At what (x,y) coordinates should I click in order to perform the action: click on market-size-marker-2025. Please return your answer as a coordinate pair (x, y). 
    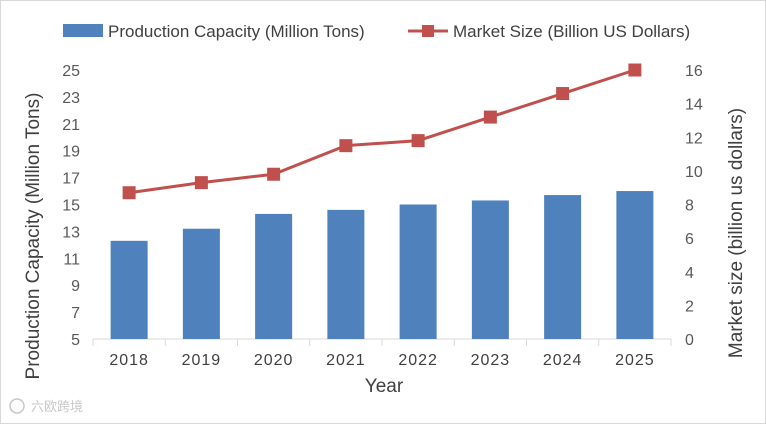
    Looking at the image, I should click on (635, 70).